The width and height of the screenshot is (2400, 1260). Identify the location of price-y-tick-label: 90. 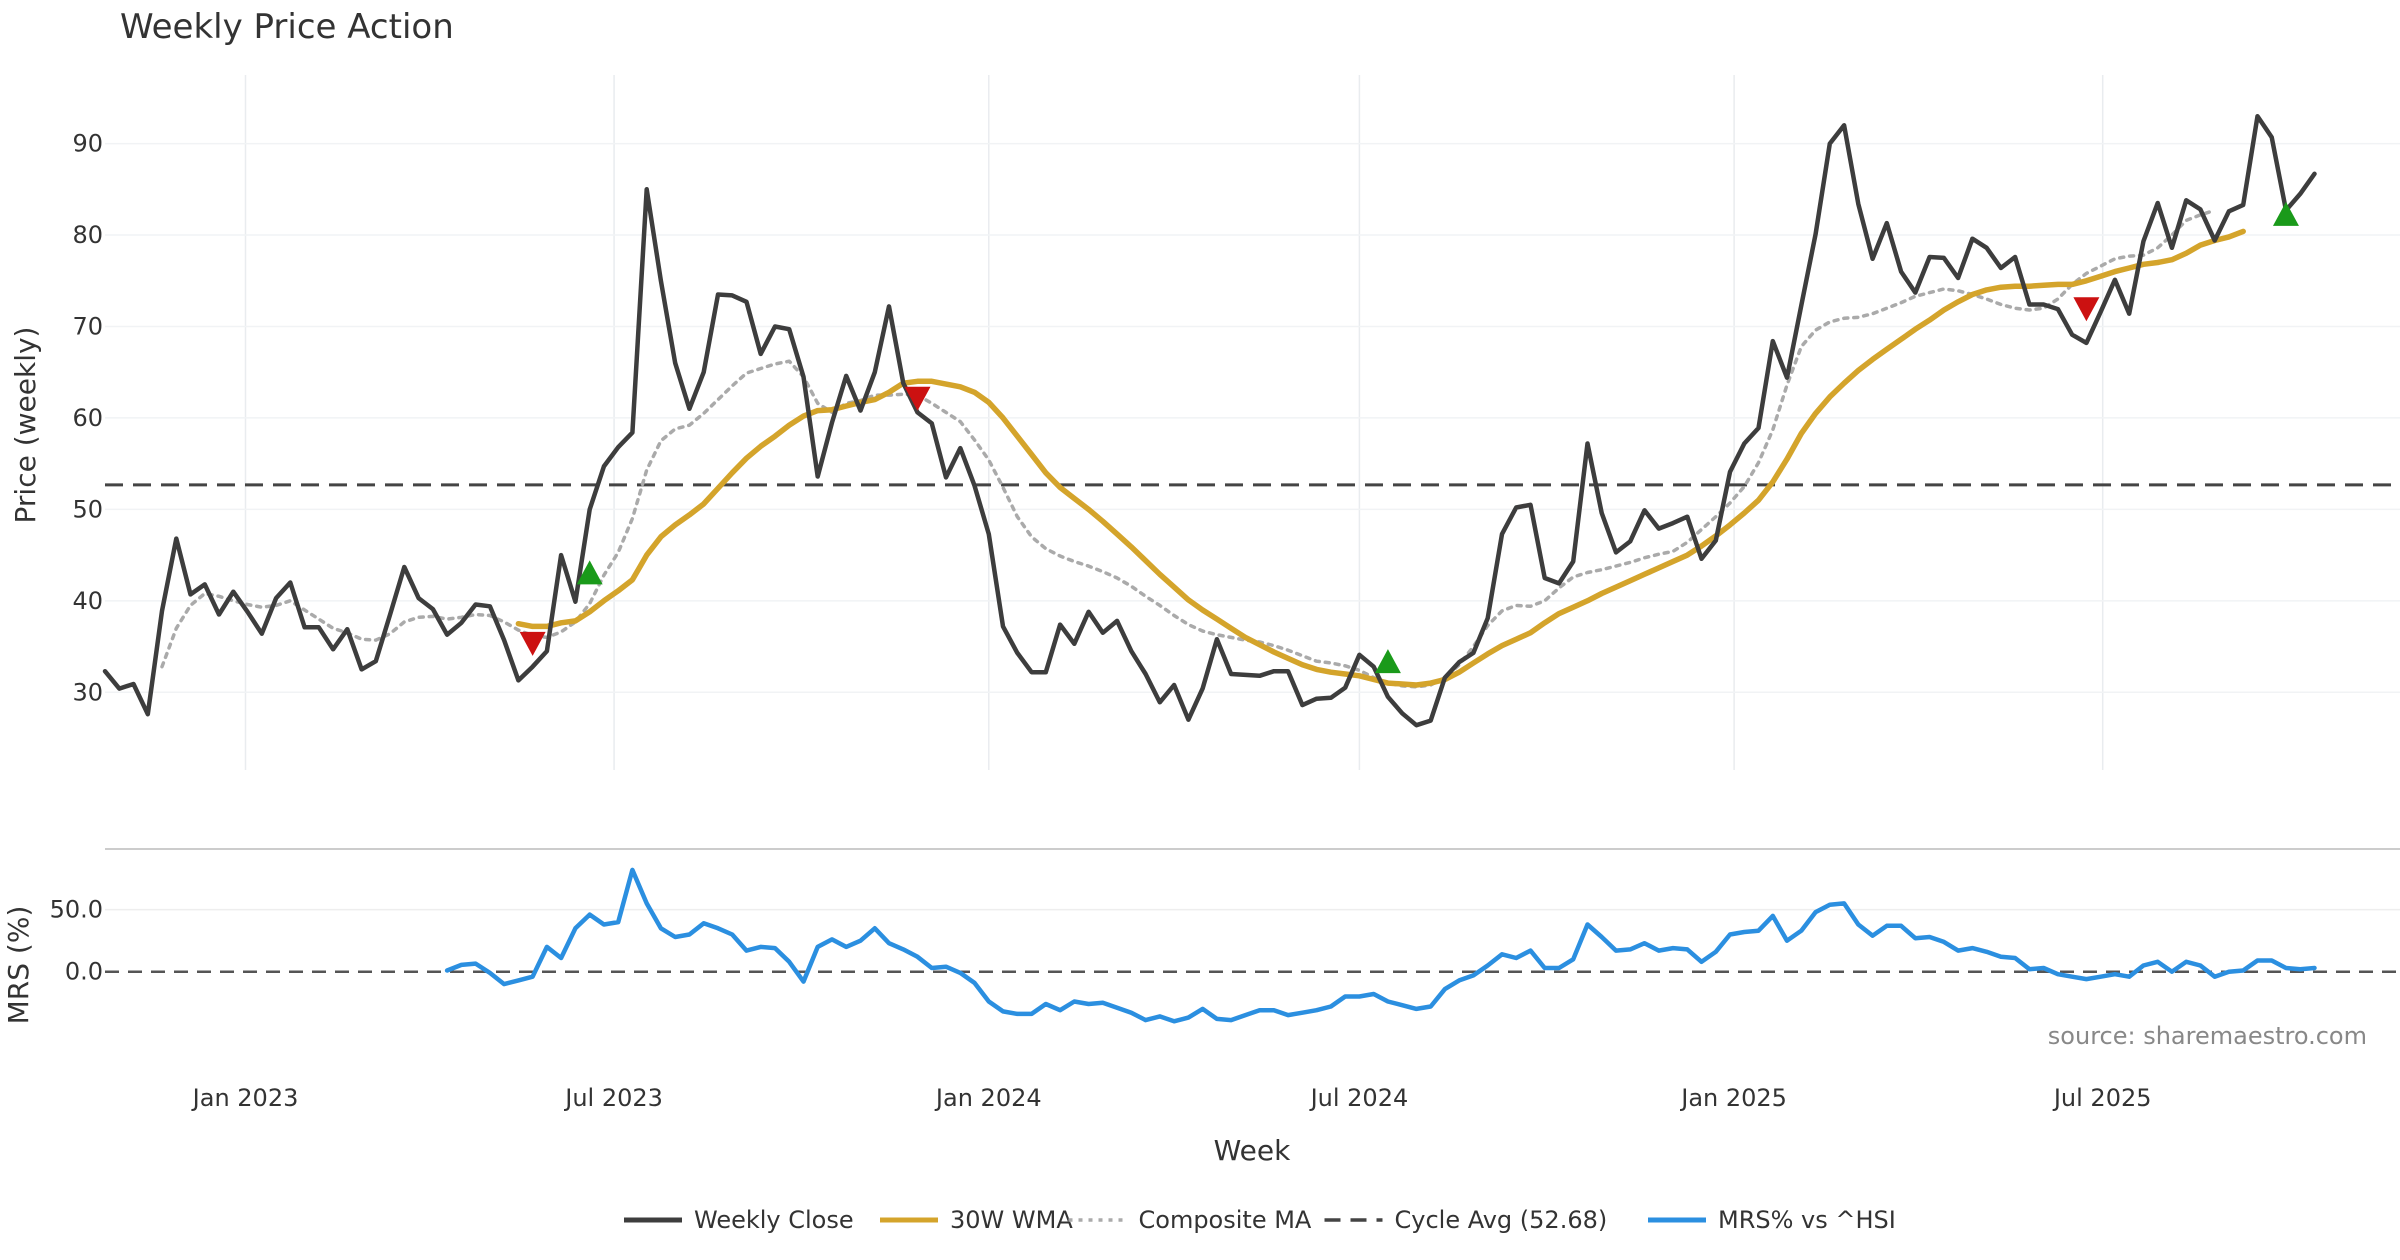
(87, 144).